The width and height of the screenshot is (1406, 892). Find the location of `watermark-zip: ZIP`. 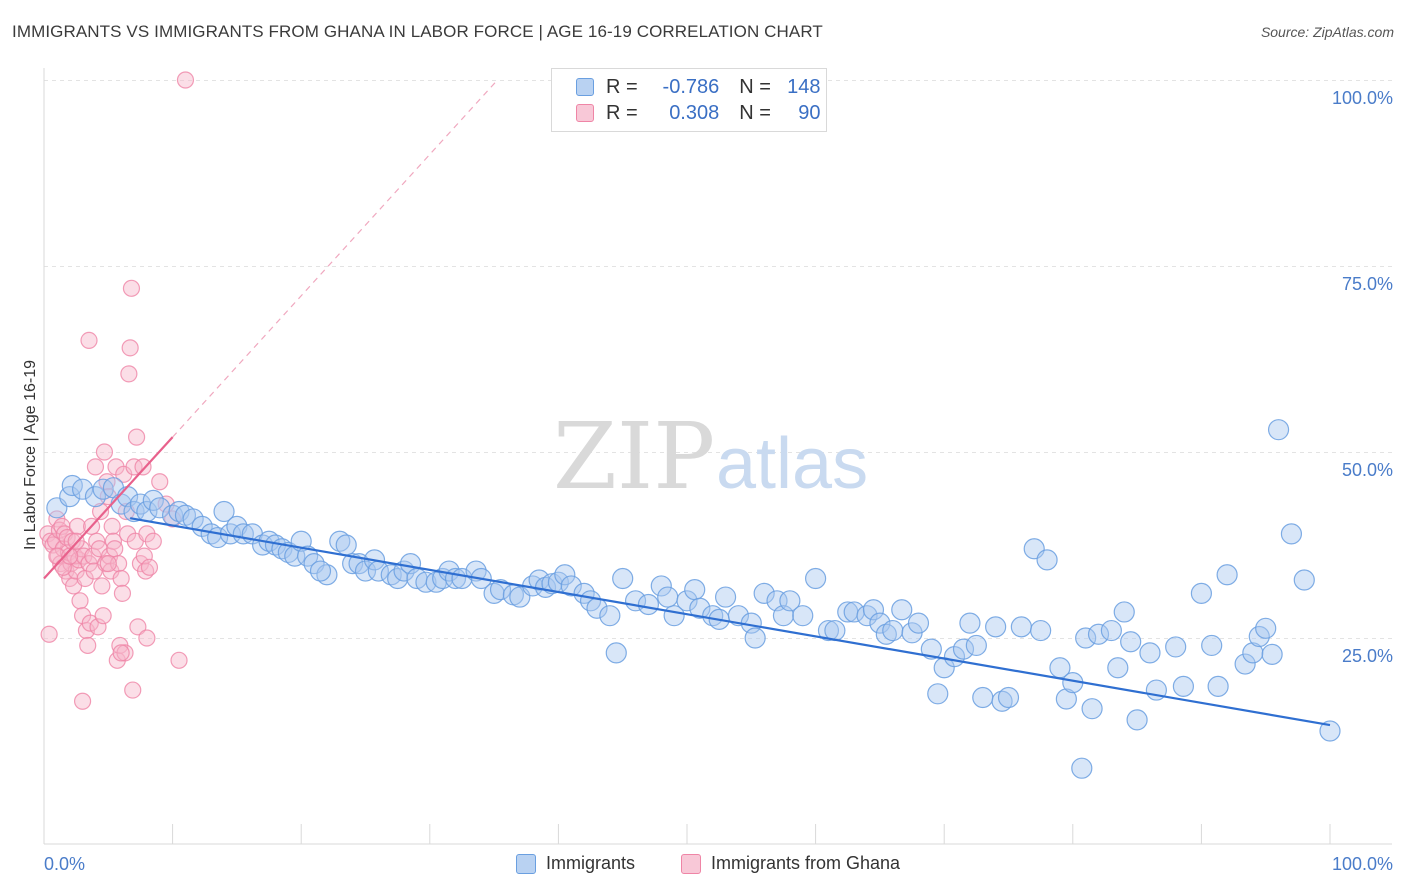

watermark-zip: ZIP is located at coordinates (634, 456).